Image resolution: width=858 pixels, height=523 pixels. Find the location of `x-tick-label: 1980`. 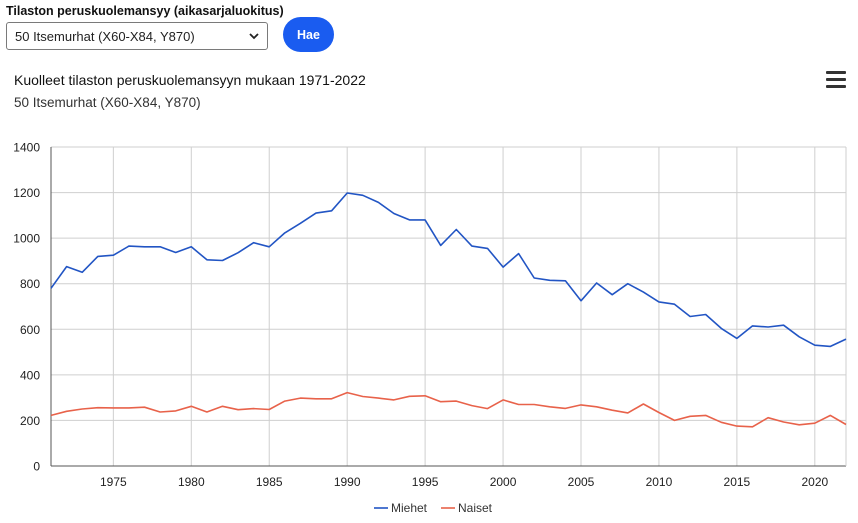

x-tick-label: 1980 is located at coordinates (191, 482).